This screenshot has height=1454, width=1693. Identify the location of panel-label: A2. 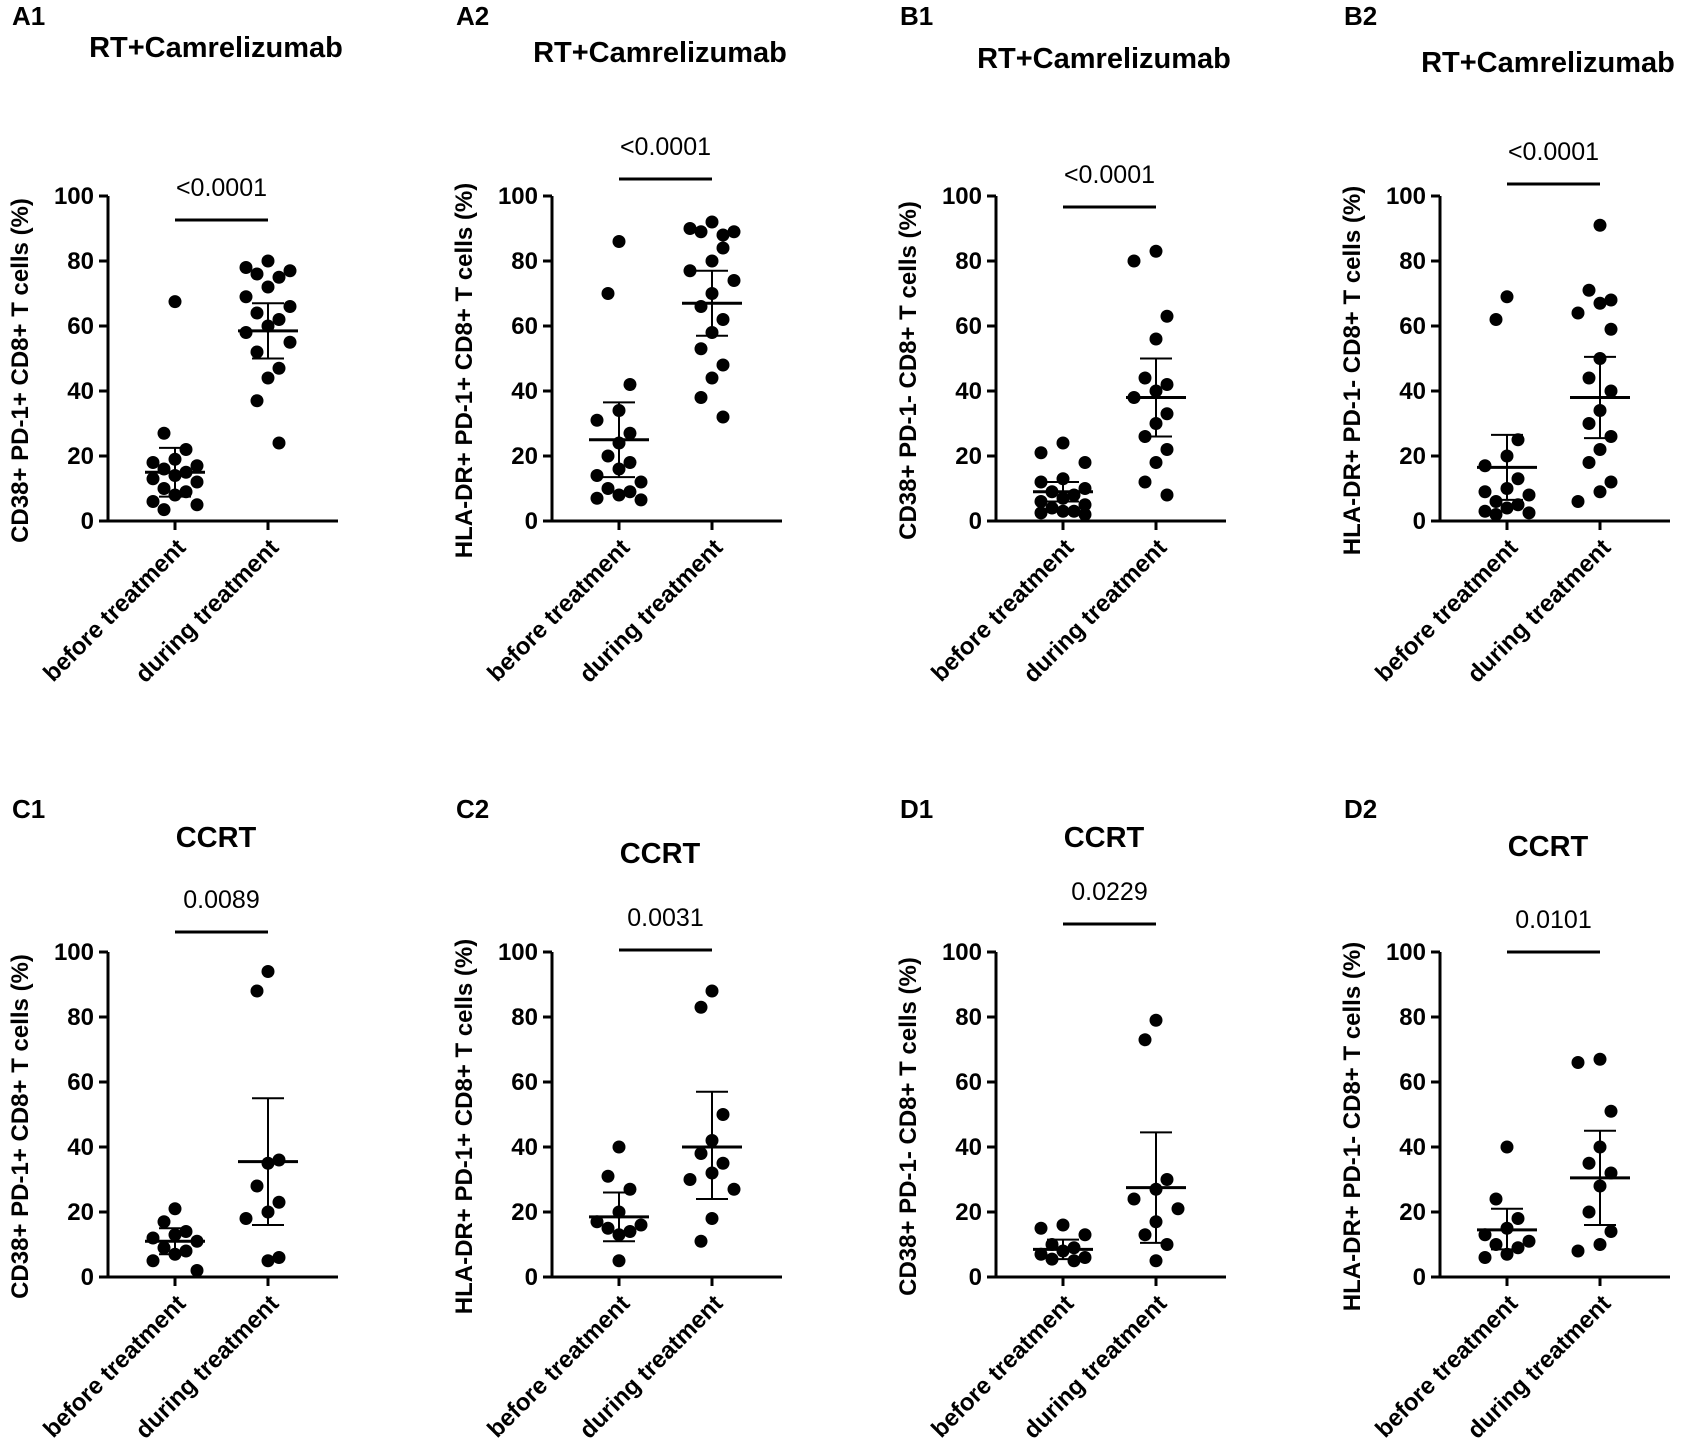
(472, 16).